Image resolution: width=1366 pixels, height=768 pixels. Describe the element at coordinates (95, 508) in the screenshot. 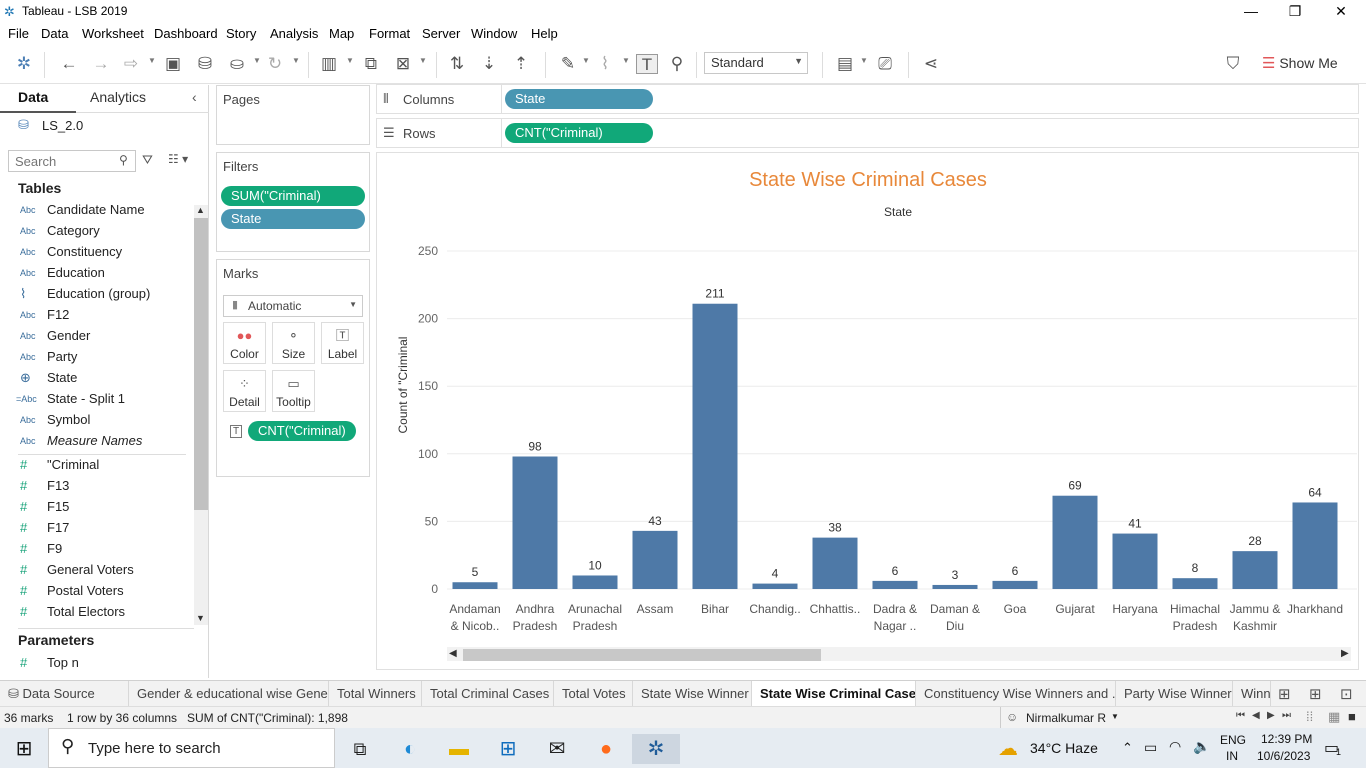

I see `field-f15: # F15` at that location.